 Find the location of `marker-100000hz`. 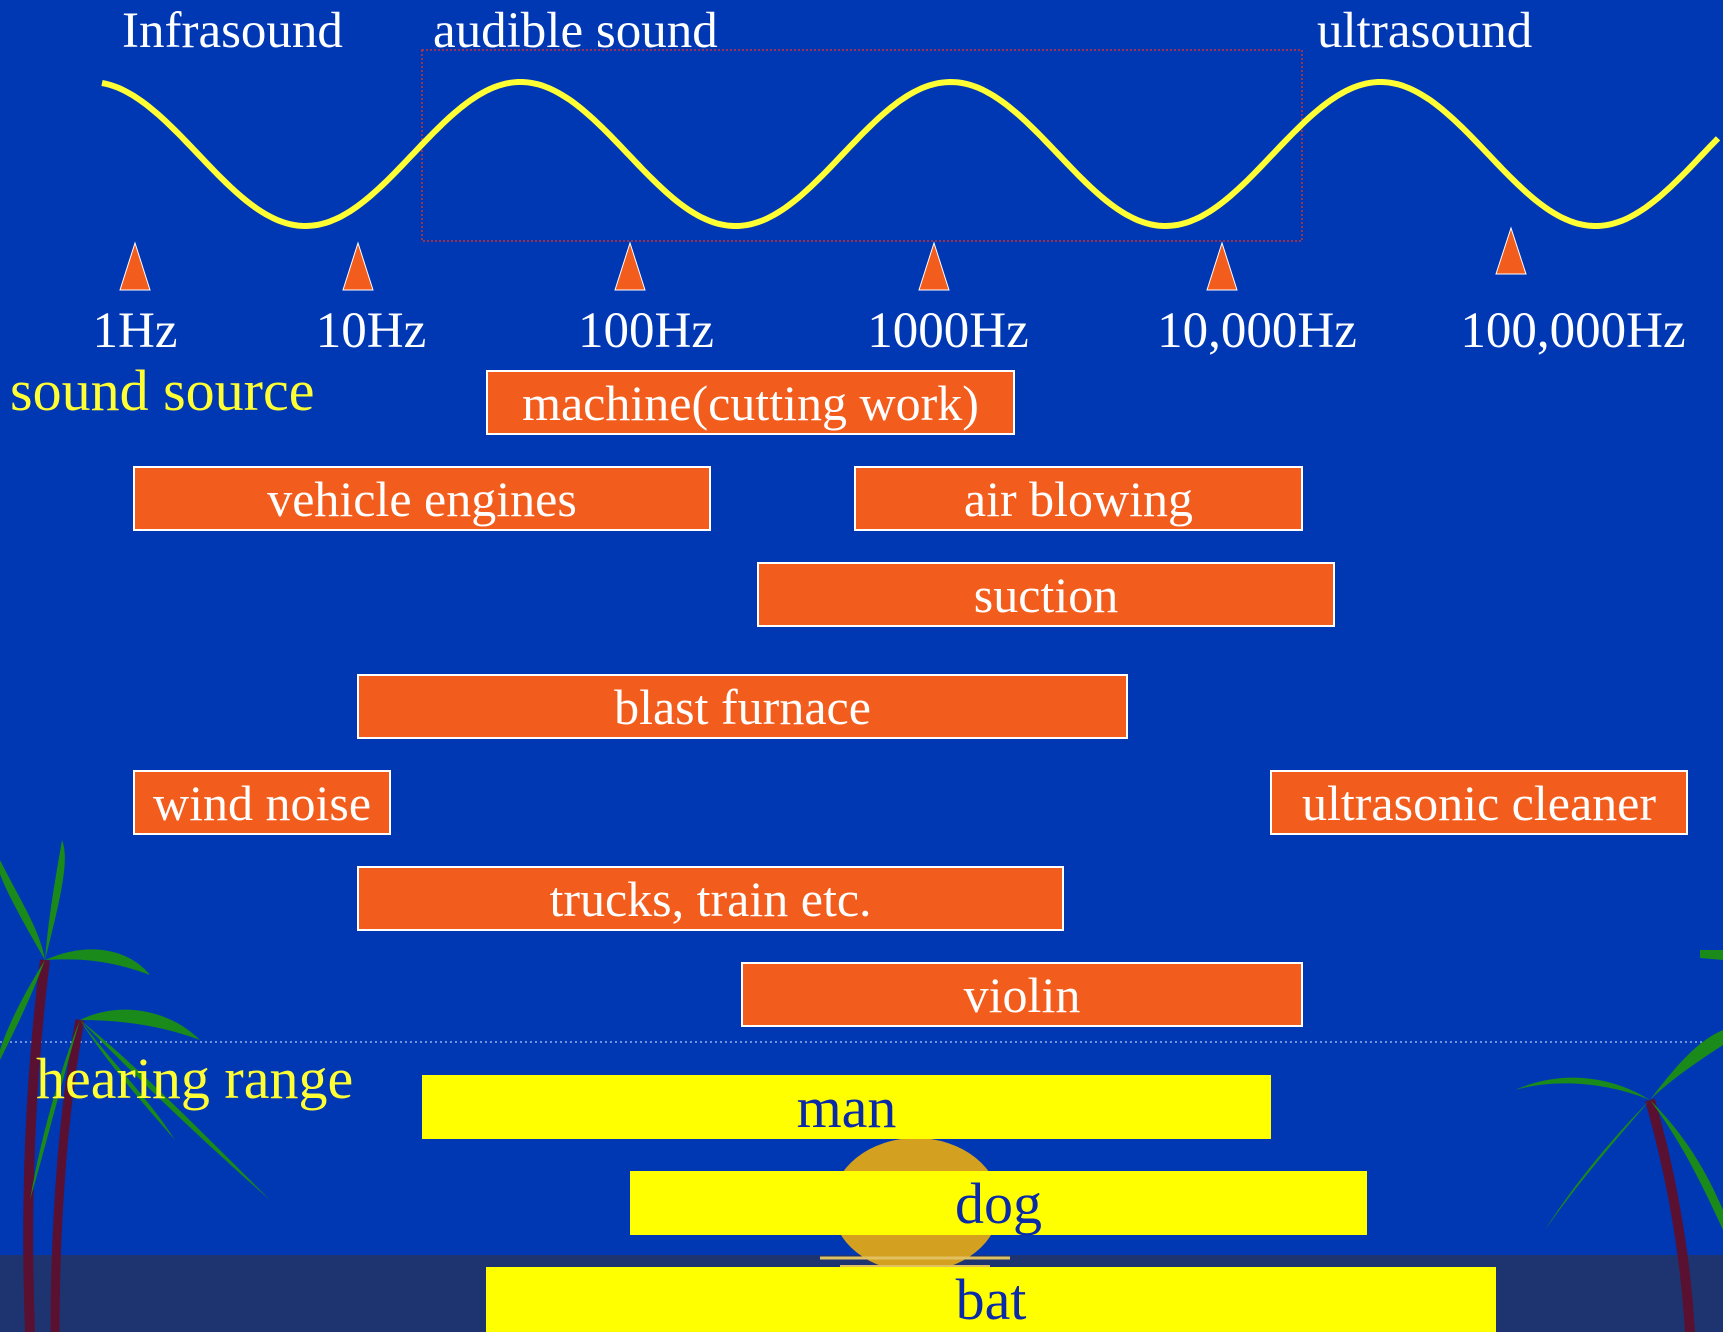

marker-100000hz is located at coordinates (1511, 250).